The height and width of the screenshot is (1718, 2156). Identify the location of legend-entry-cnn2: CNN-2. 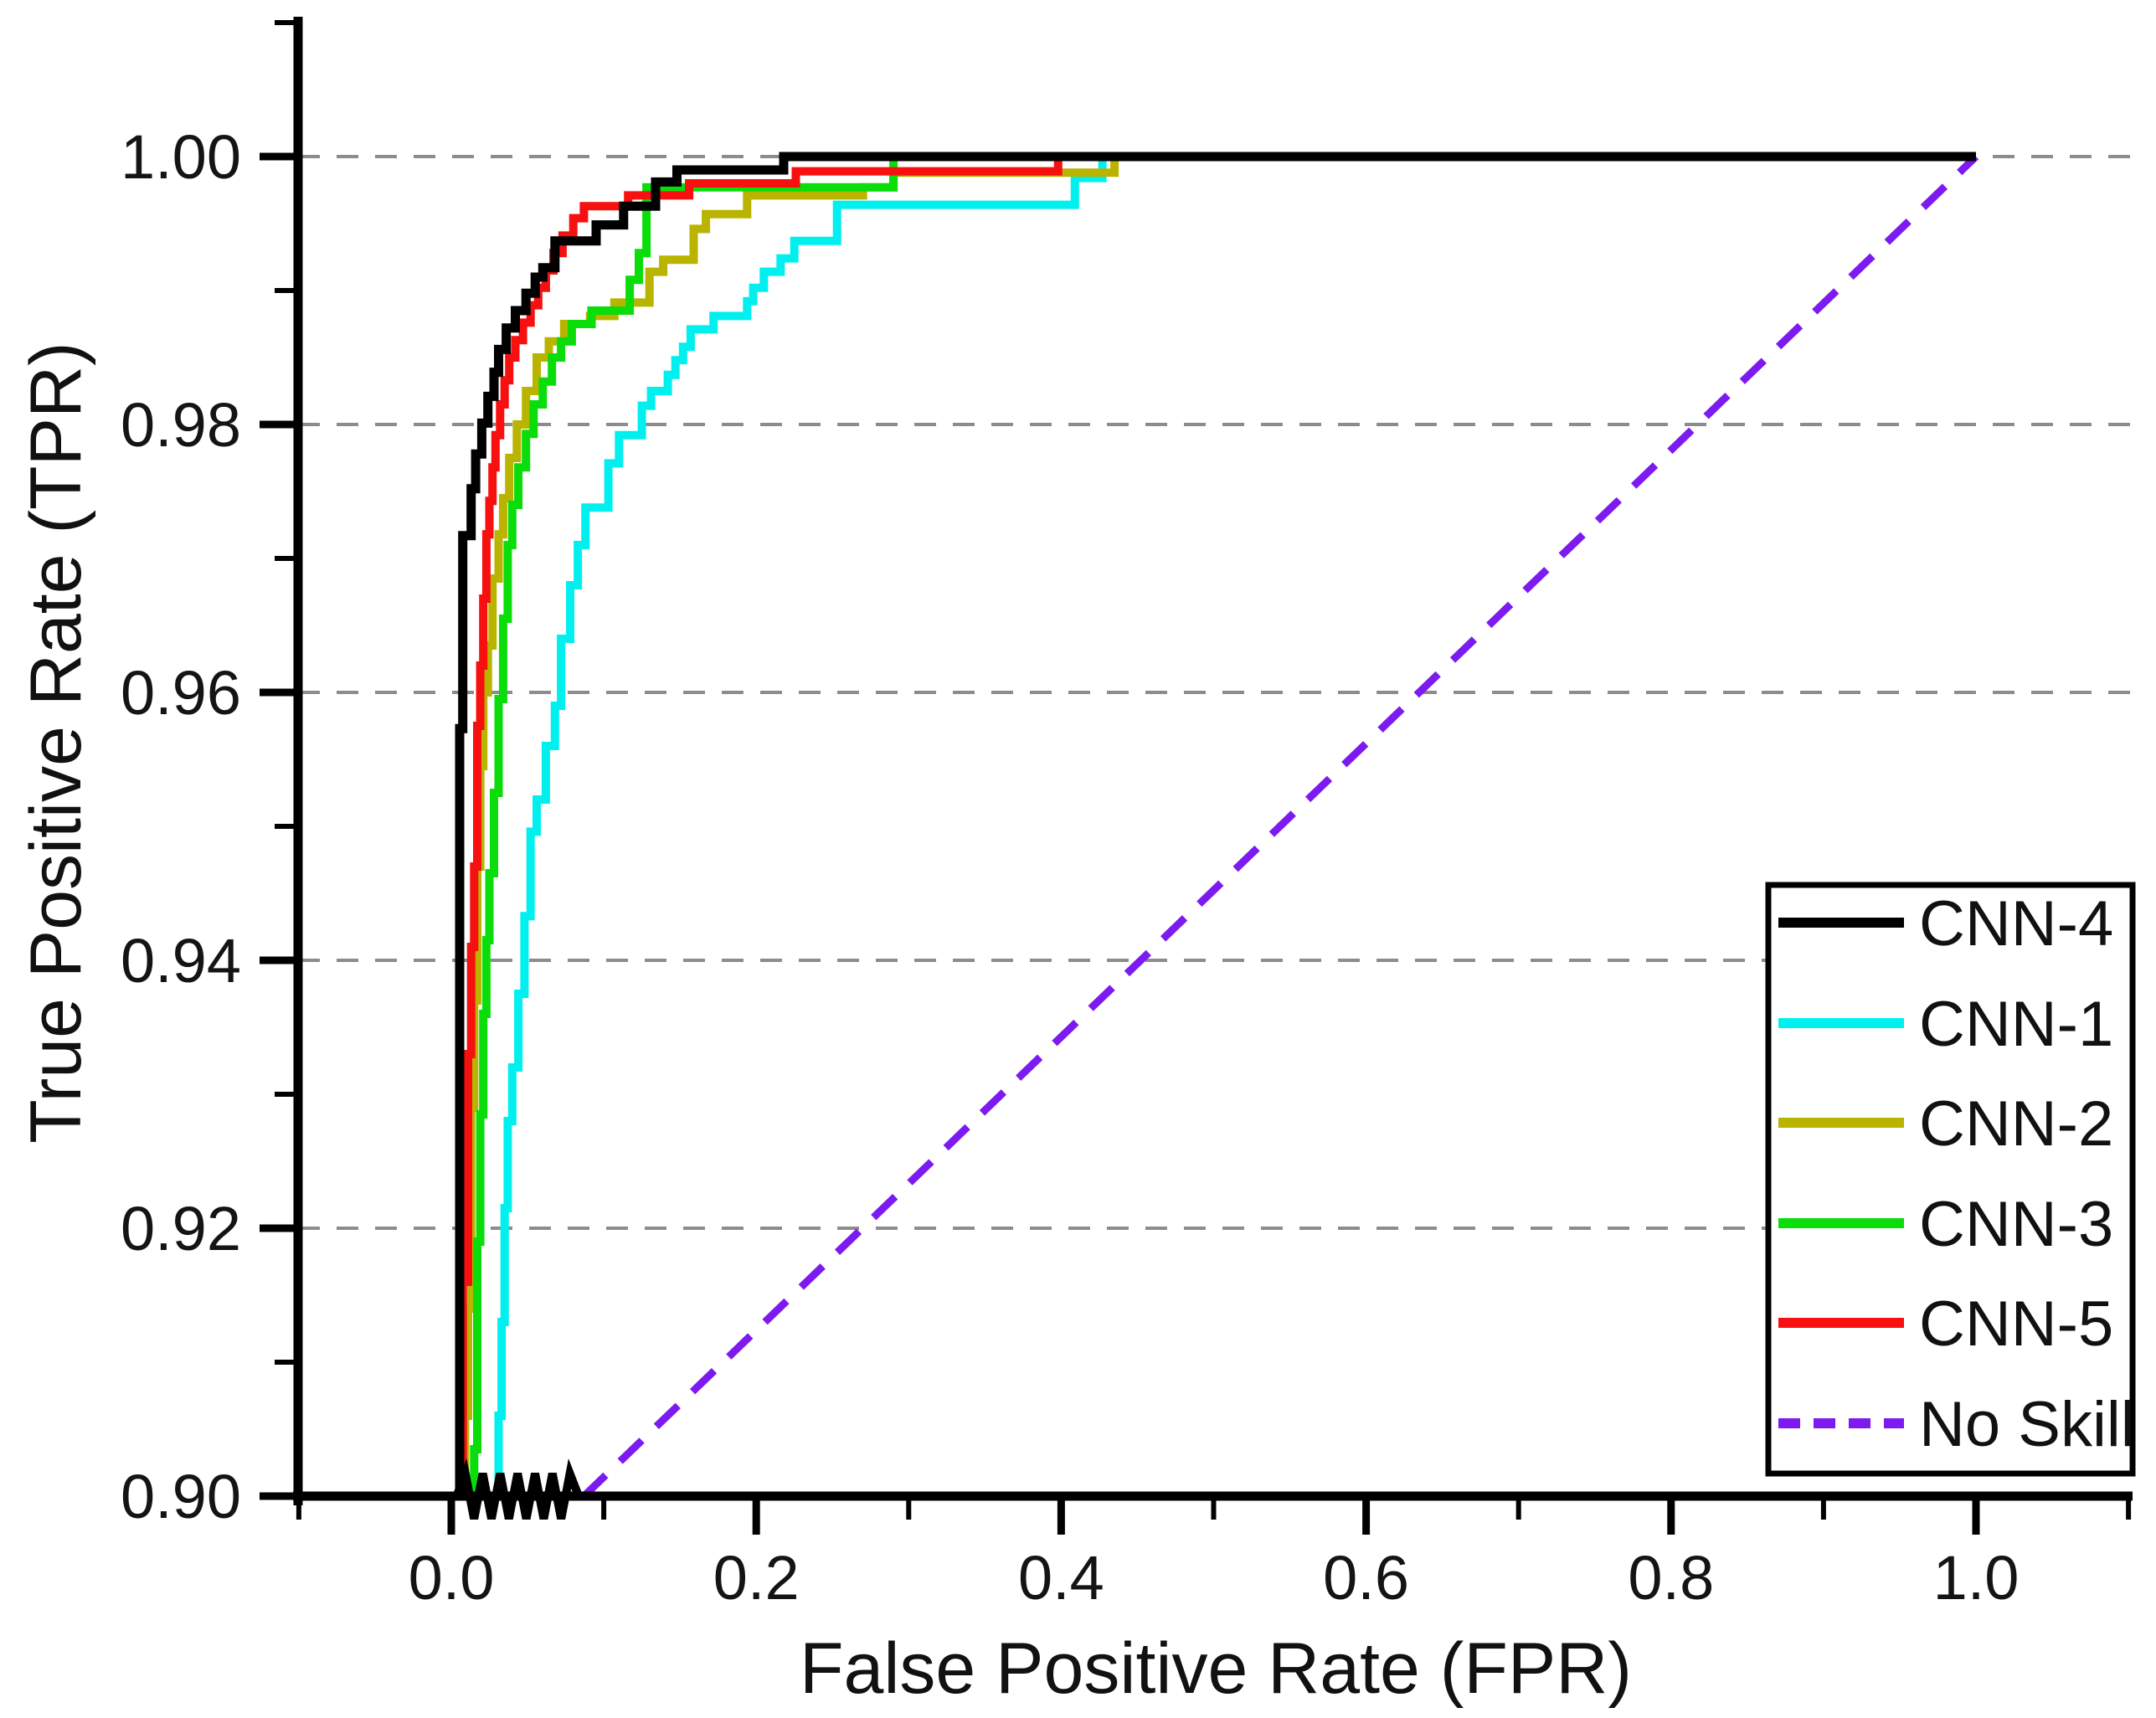
(1945, 1124).